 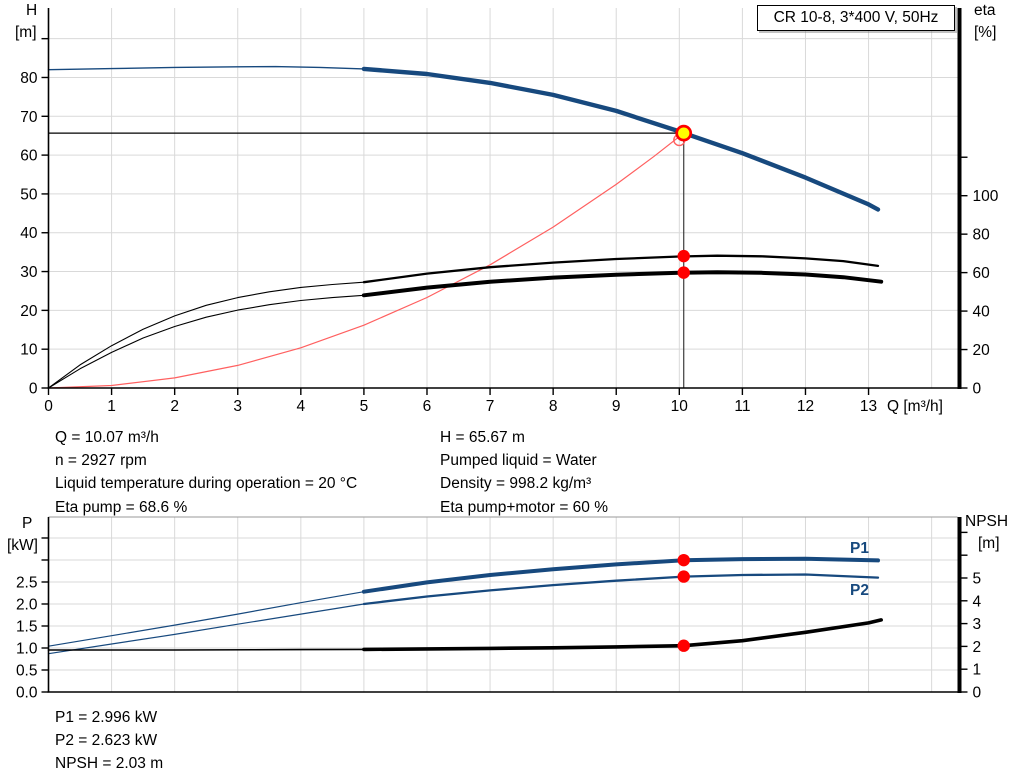 I want to click on p2-curve-low-flow, so click(x=206, y=629).